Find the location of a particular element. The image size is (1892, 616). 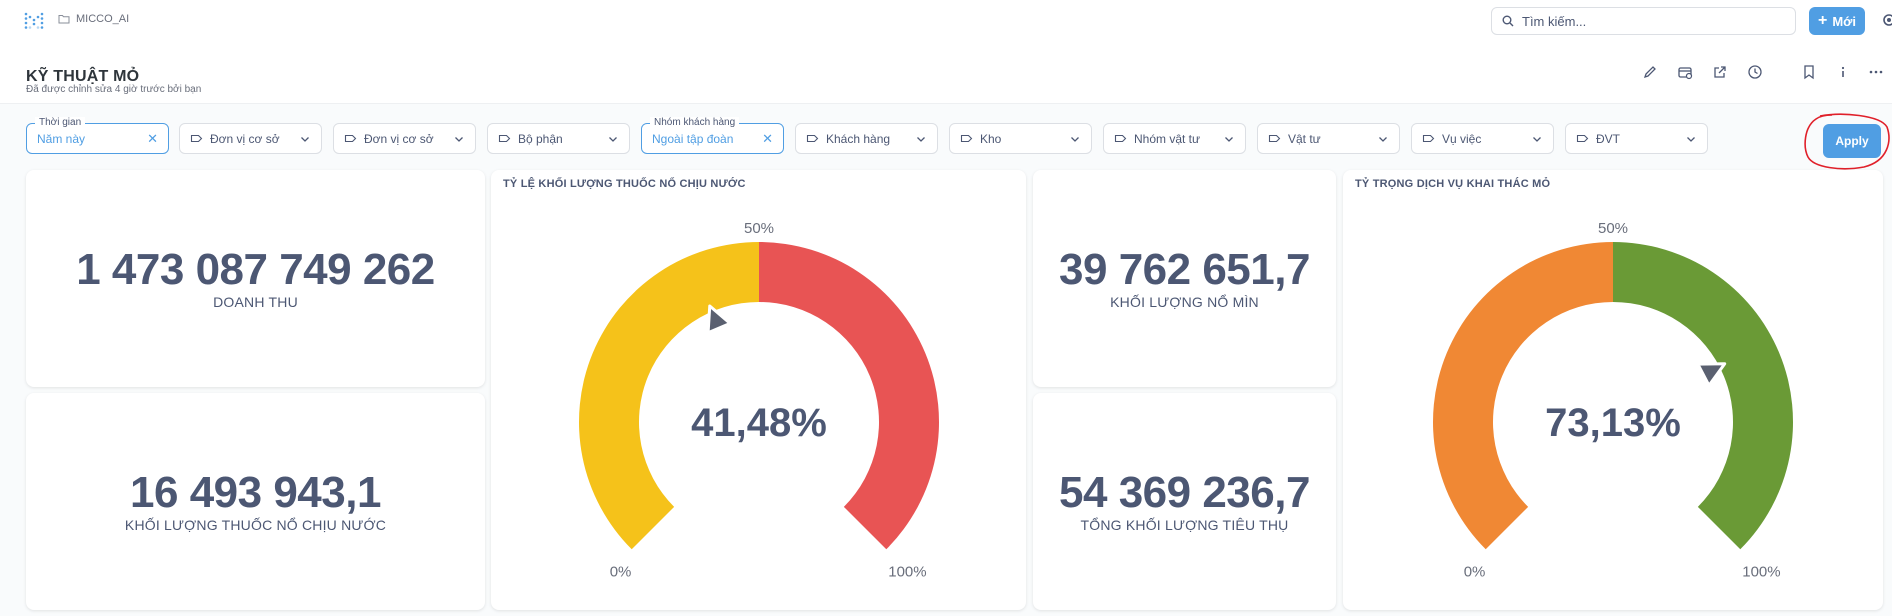

bookmark-icon is located at coordinates (1809, 72).